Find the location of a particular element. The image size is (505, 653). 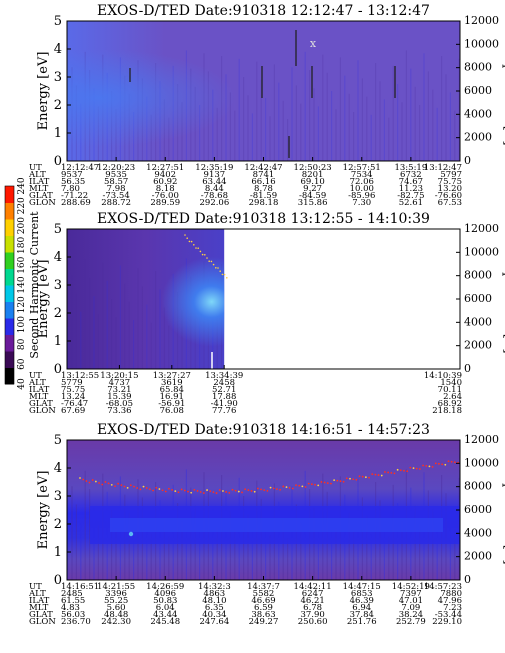

colorbar-frame is located at coordinates (9, 285).